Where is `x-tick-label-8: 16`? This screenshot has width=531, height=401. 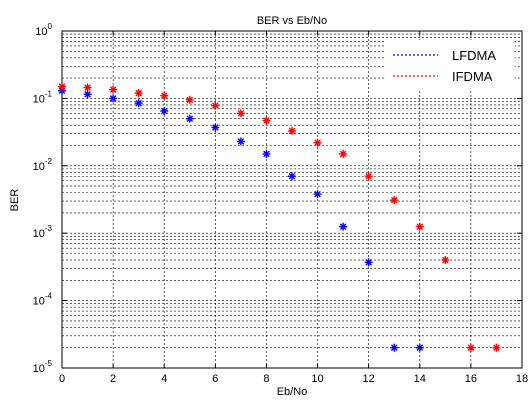 x-tick-label-8: 16 is located at coordinates (471, 379).